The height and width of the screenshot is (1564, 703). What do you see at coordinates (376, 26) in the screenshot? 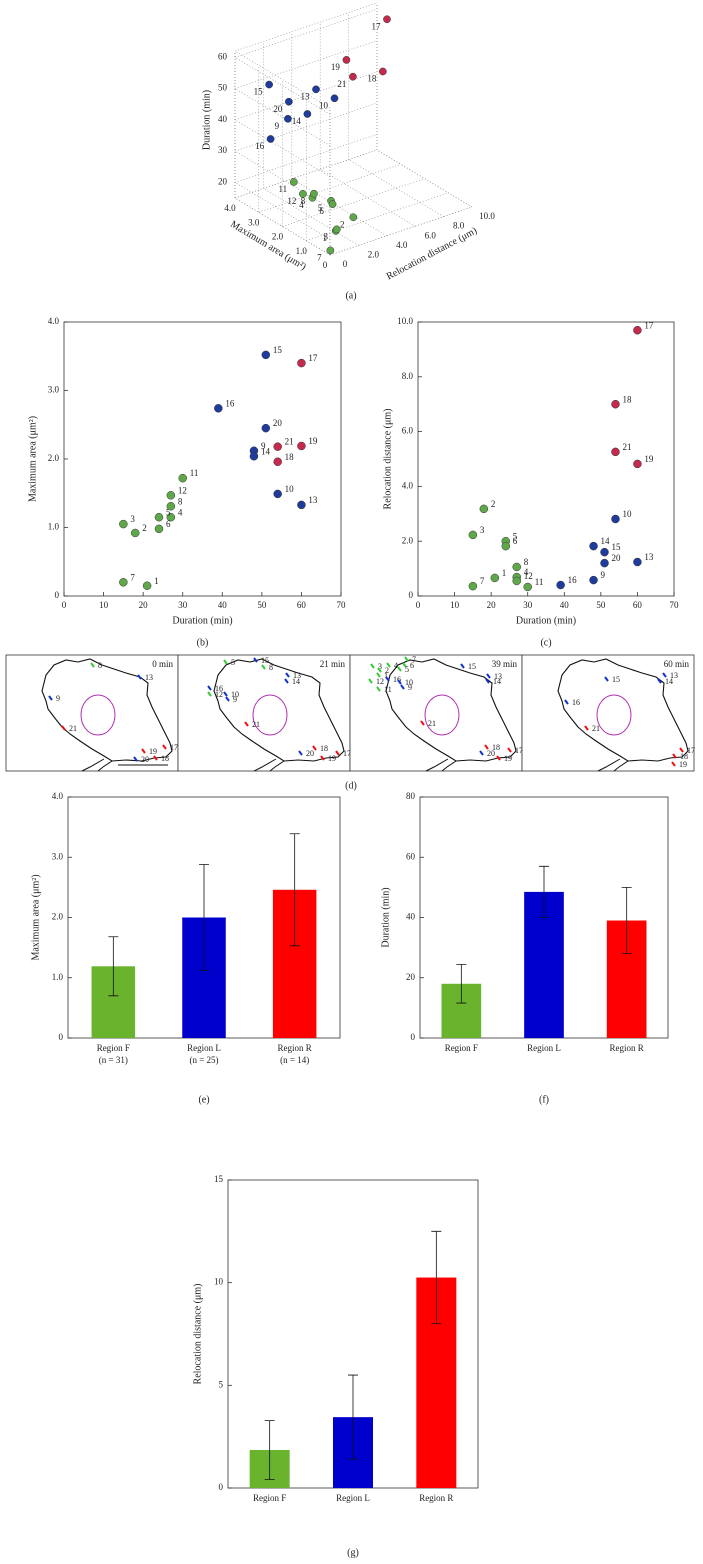
I see `point-label: 17` at bounding box center [376, 26].